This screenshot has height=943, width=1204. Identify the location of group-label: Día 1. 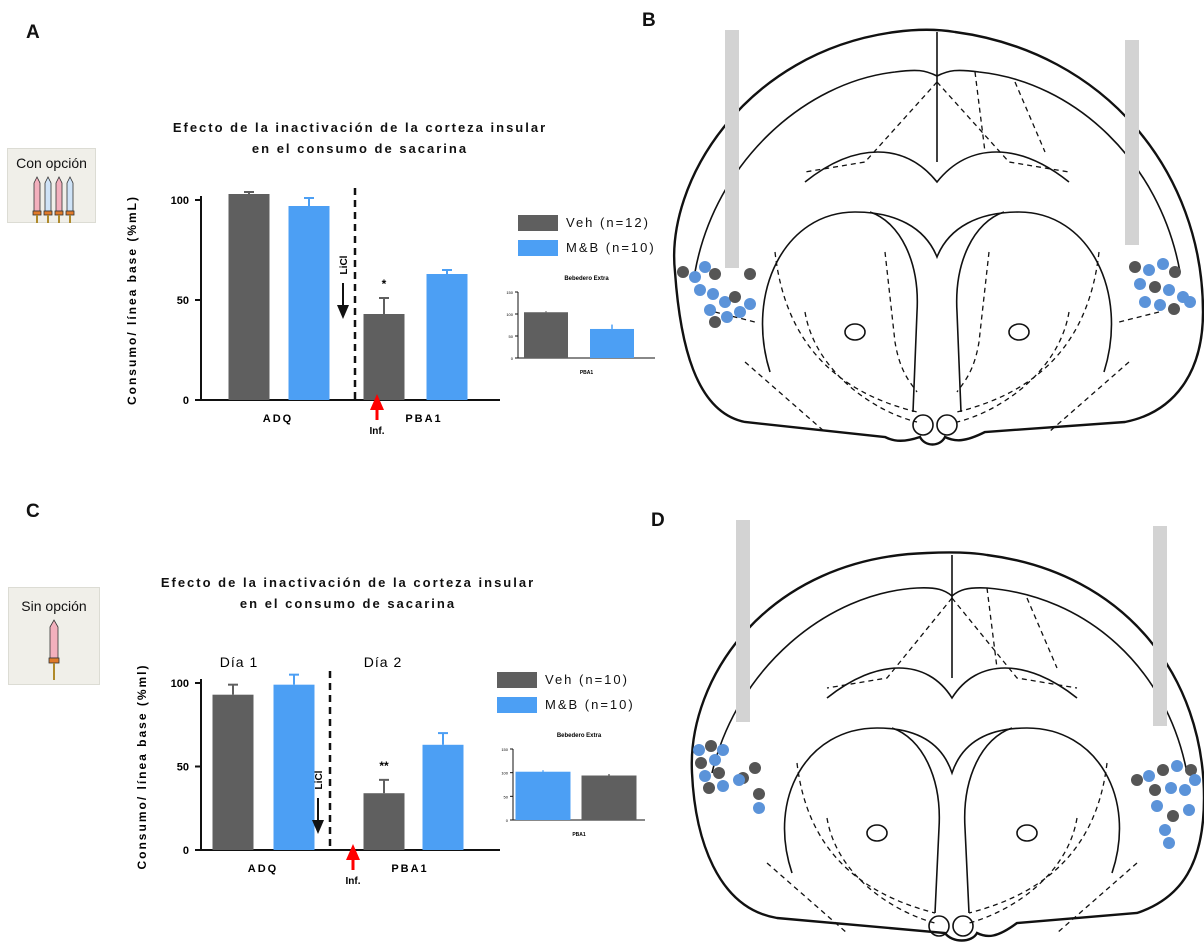
(239, 662).